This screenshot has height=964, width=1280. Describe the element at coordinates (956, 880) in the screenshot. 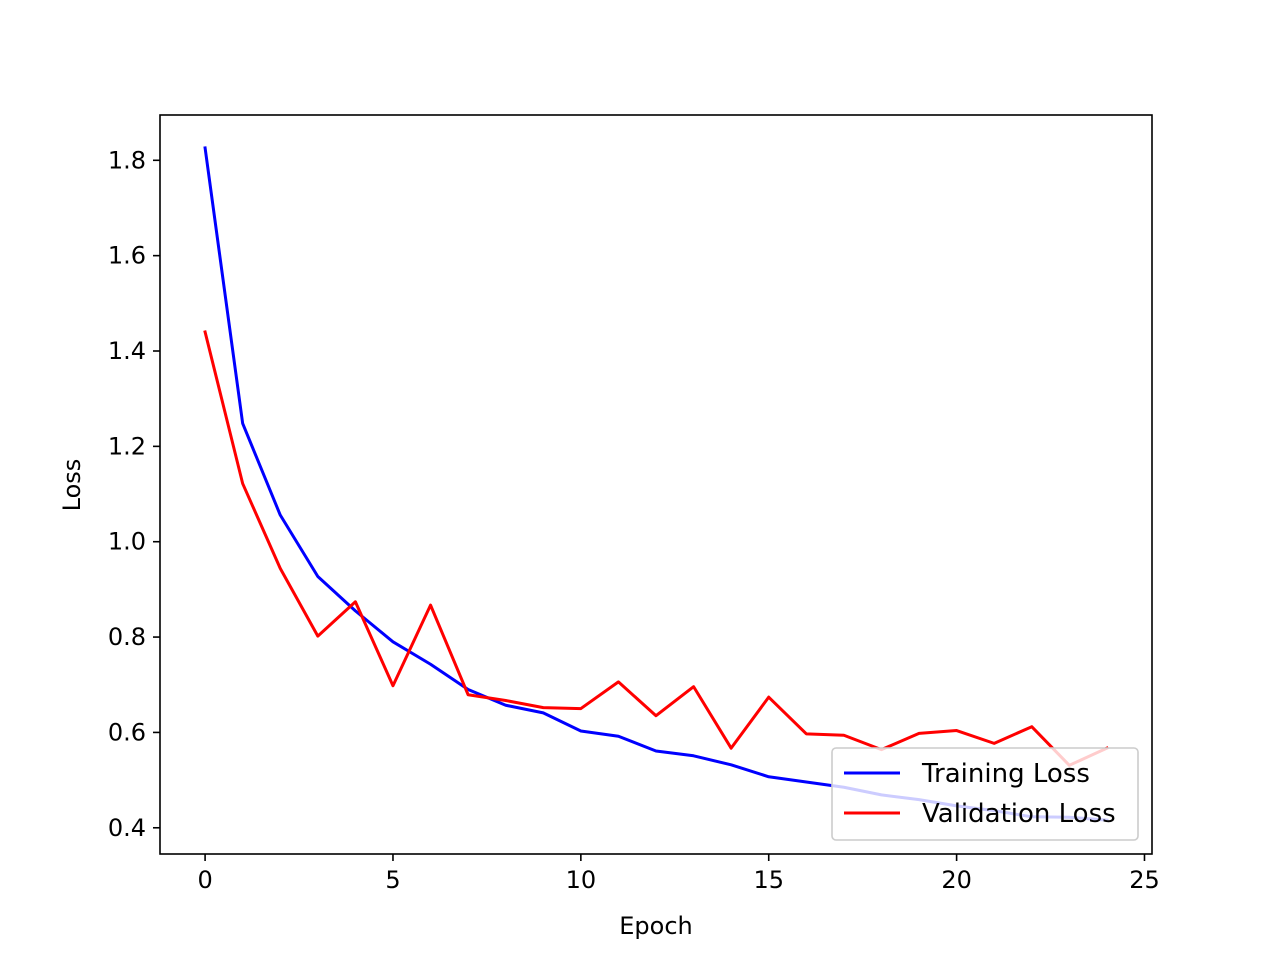

I see `x-tick-label: 20` at that location.